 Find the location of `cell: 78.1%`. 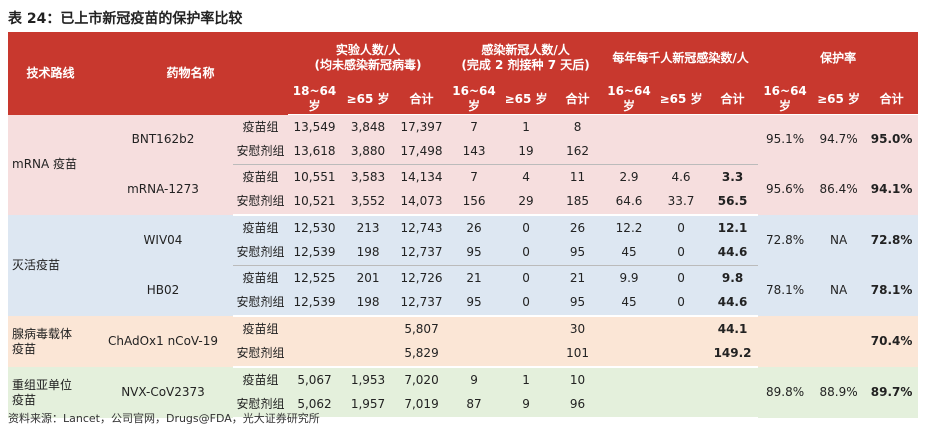

cell: 78.1% is located at coordinates (892, 290).